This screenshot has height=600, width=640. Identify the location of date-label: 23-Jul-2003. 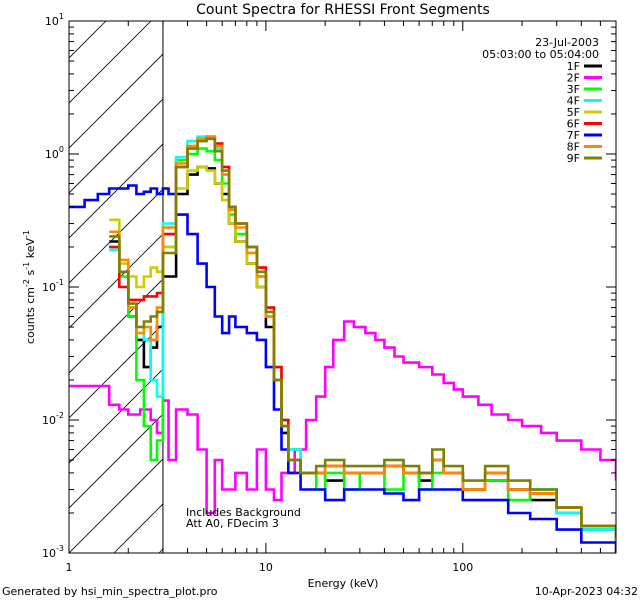
(567, 42).